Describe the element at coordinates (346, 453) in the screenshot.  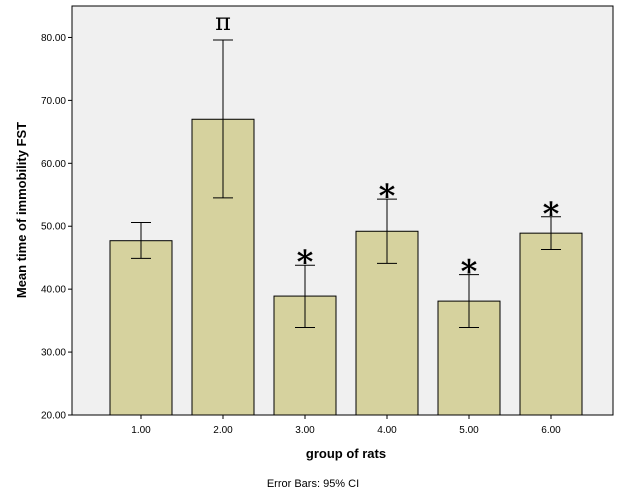
I see `x-axis-title: group of rats` at that location.